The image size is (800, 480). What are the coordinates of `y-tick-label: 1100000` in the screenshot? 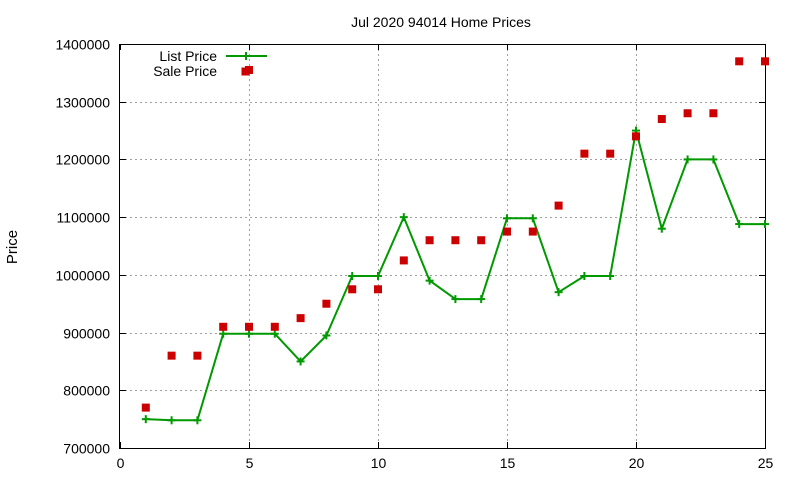 It's located at (84, 218).